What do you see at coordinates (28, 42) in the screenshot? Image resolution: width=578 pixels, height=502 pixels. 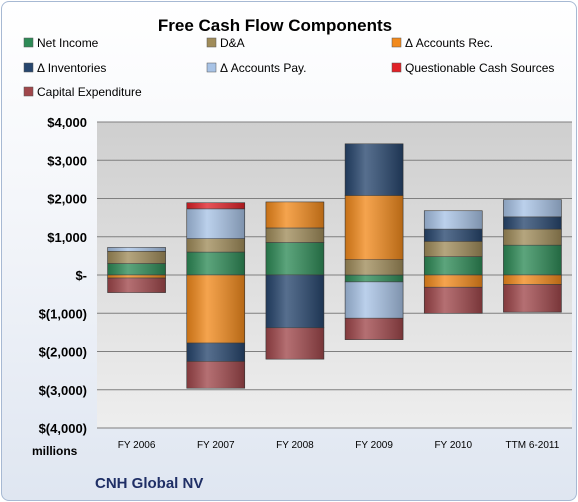 I see `legend-swatch-net-income` at bounding box center [28, 42].